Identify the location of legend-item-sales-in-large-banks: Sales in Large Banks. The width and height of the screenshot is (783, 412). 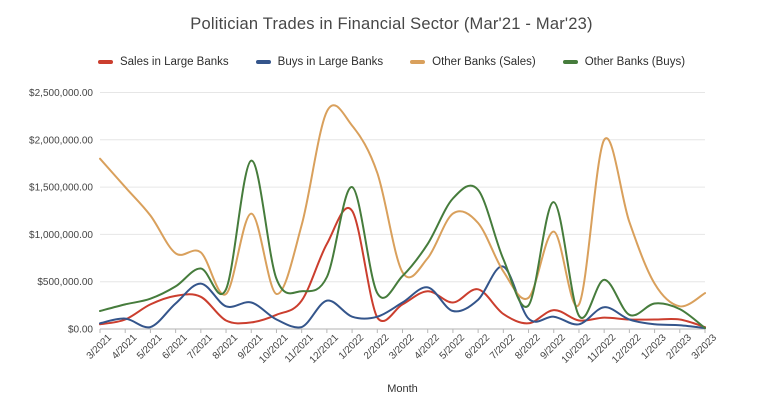
(163, 62).